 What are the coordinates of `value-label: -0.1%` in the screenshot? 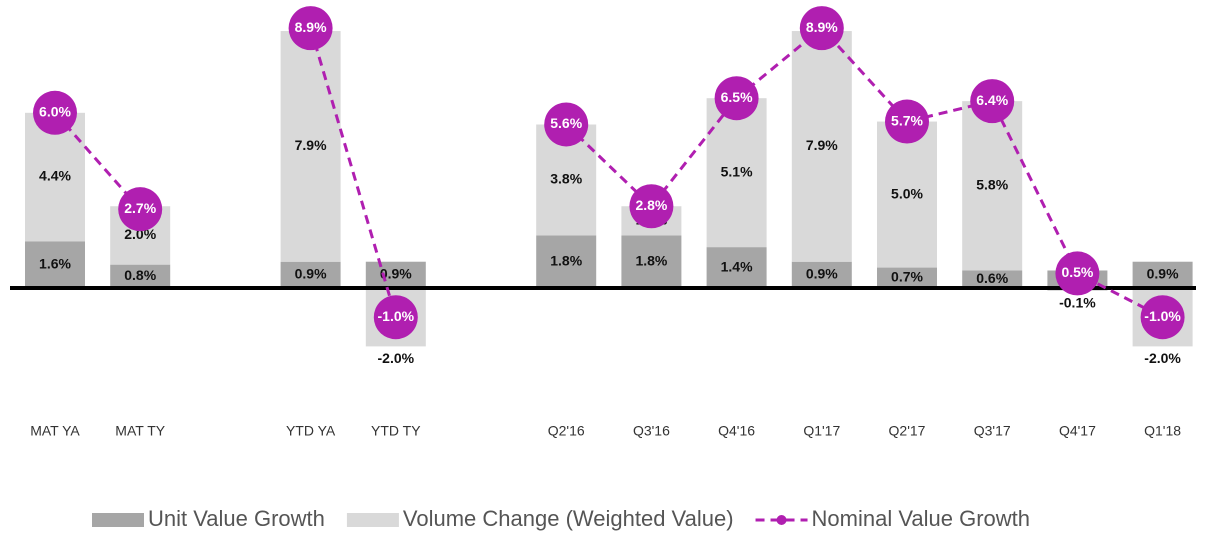 It's located at (1077, 303).